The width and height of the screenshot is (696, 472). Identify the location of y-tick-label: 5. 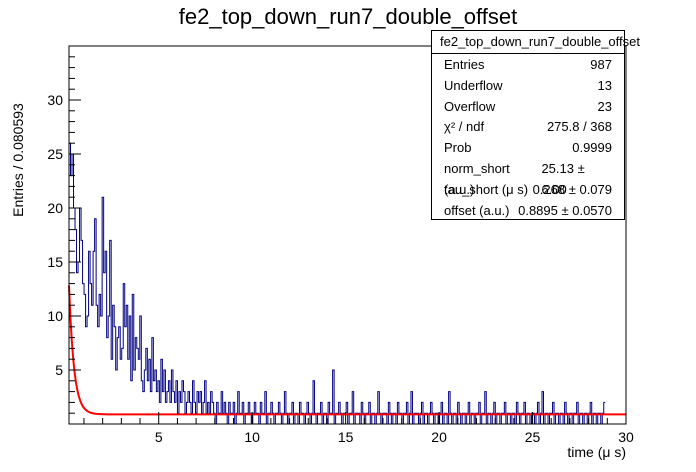
(59, 370).